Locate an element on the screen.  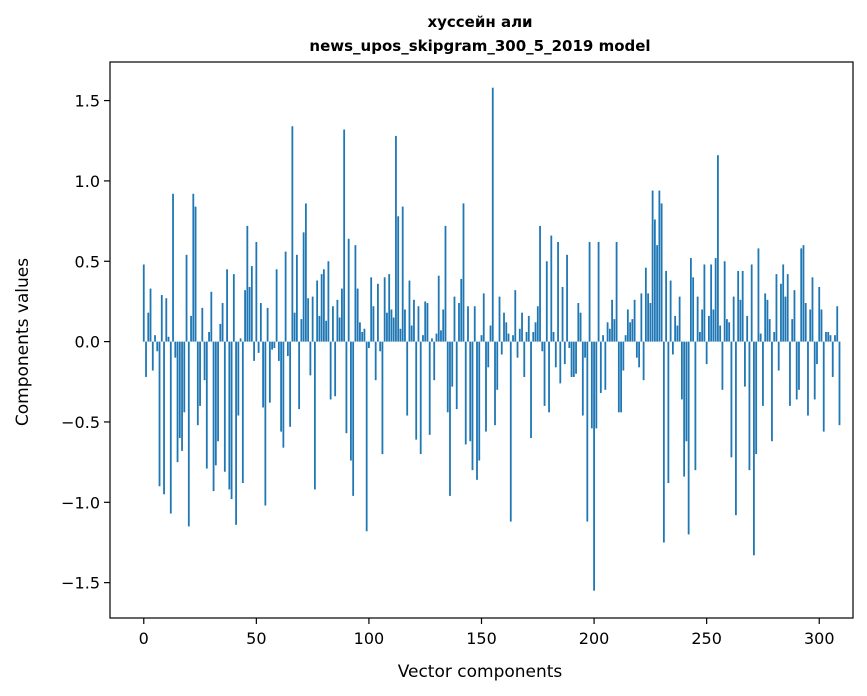
x-tick-label: 200 is located at coordinates (594, 638).